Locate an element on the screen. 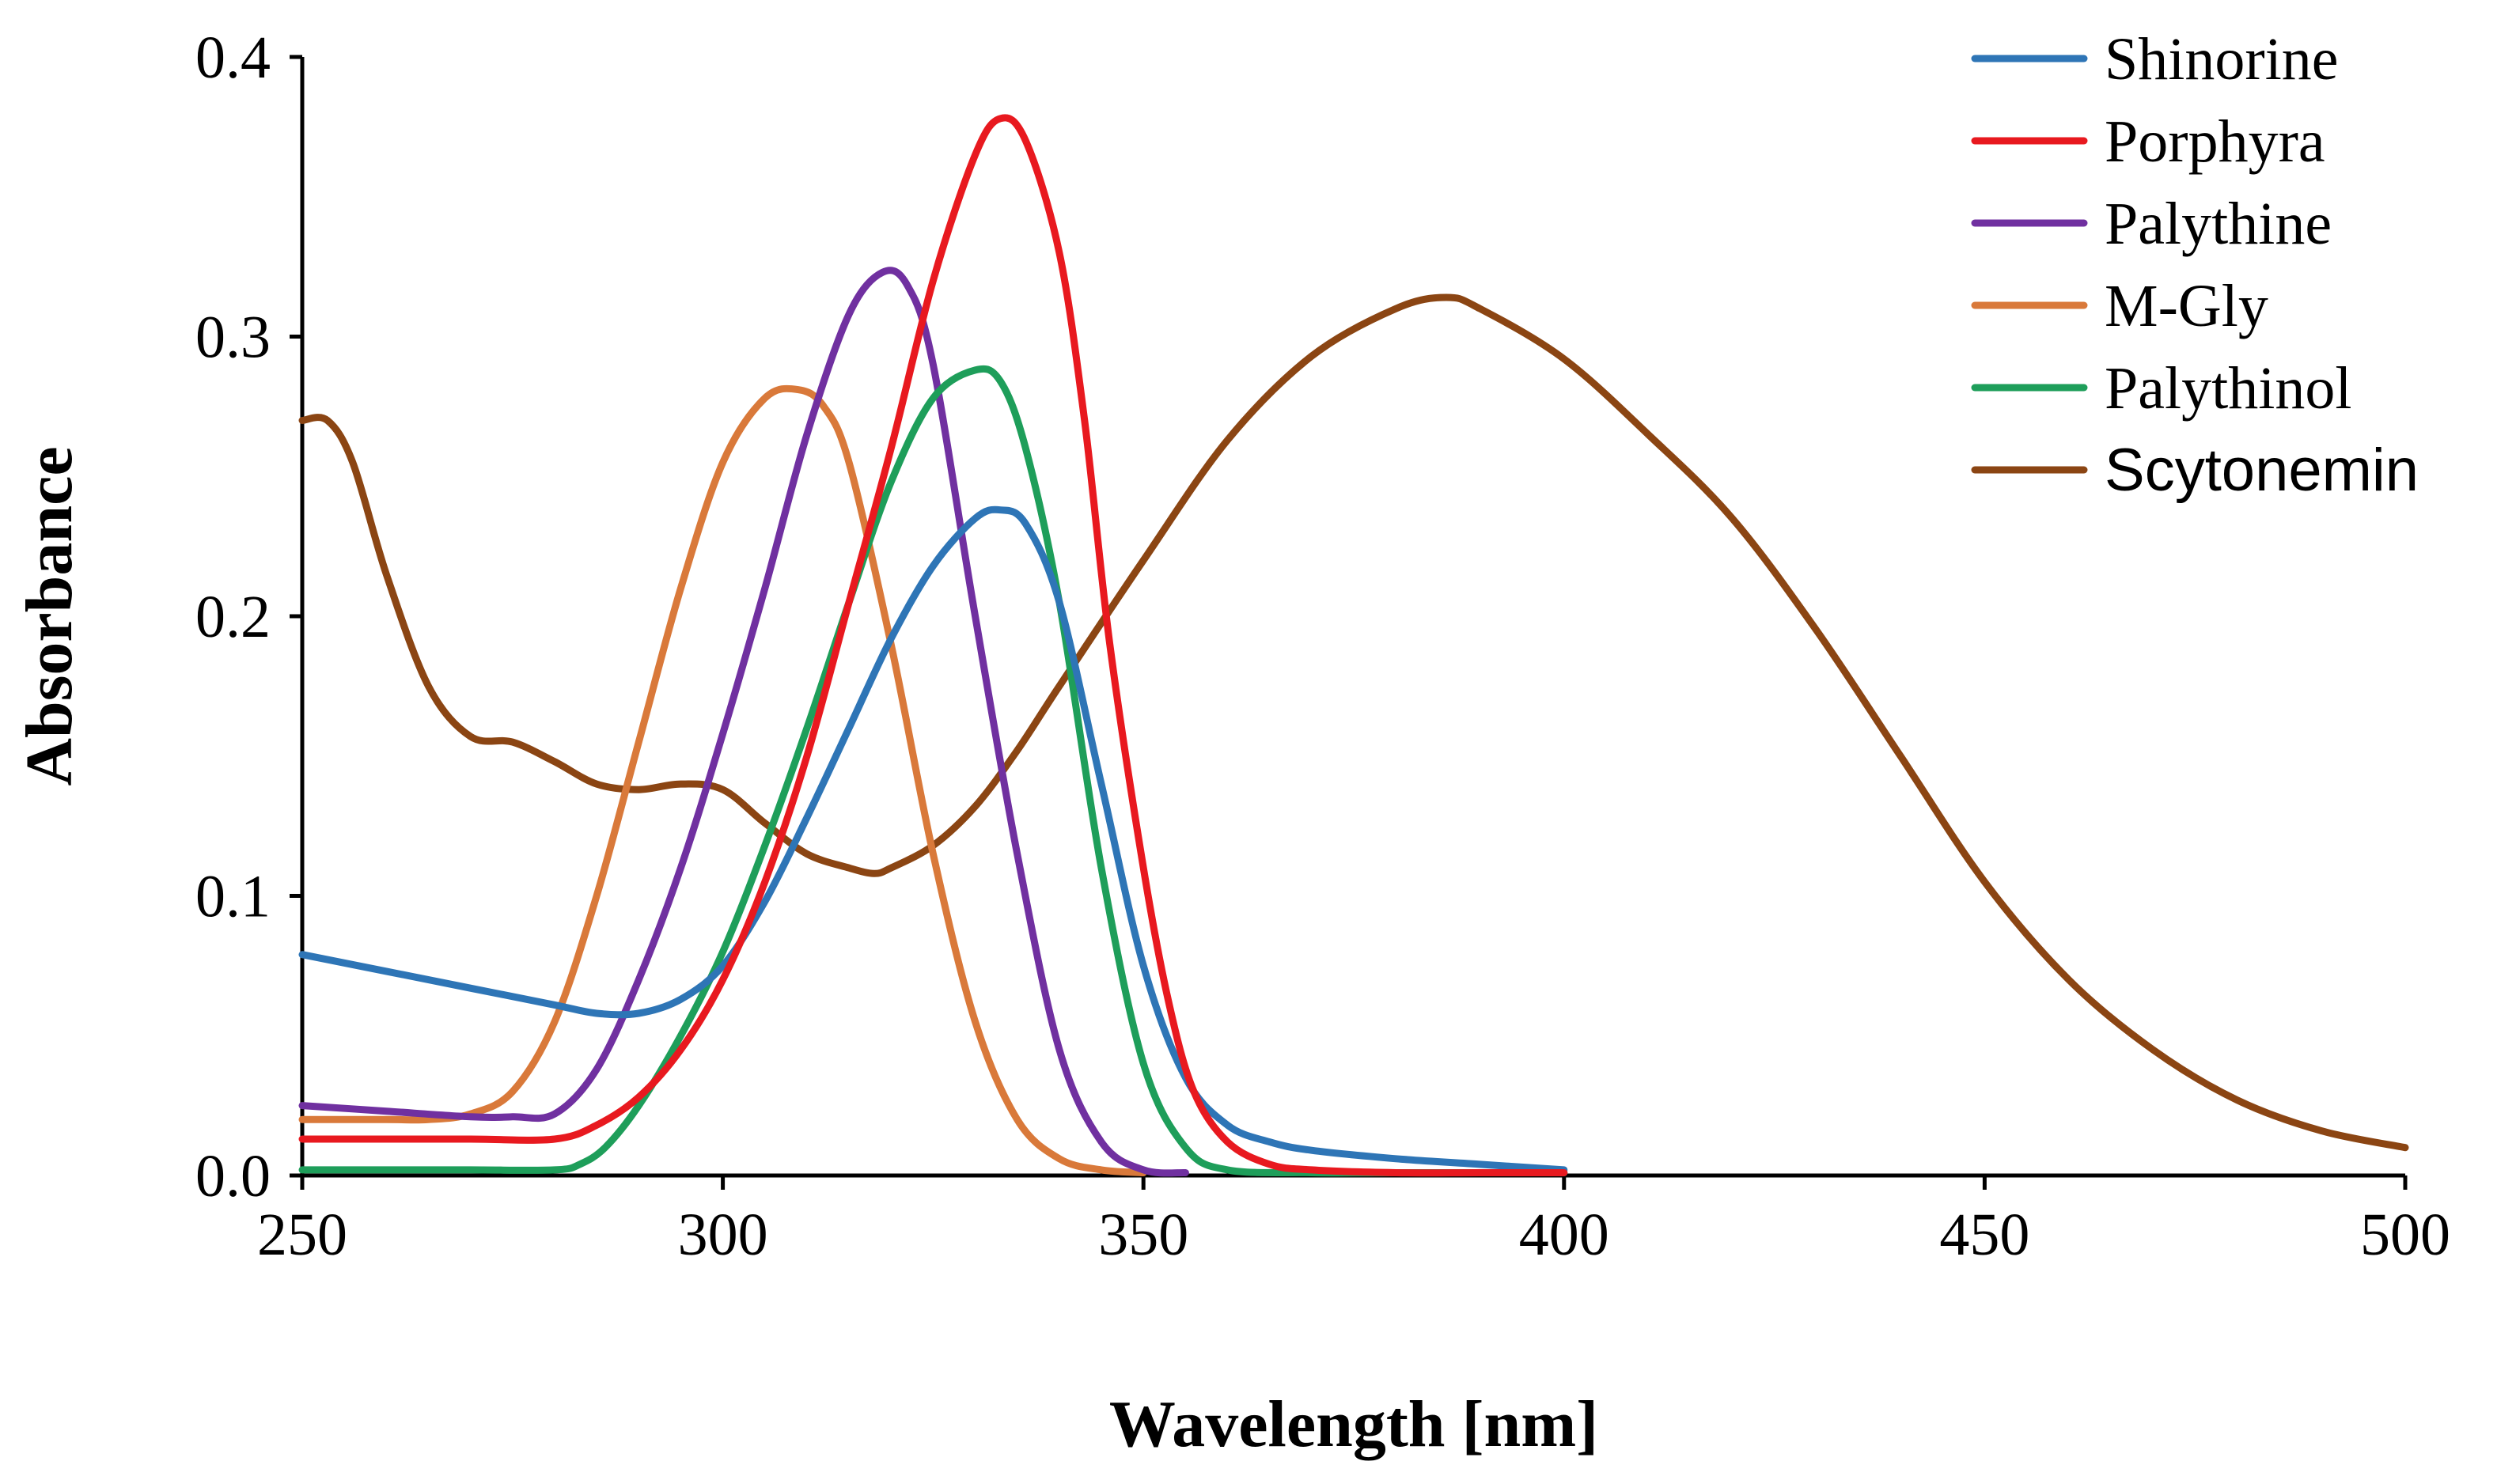 The image size is (2497, 1484). x-tick-label: 450 is located at coordinates (1984, 1235).